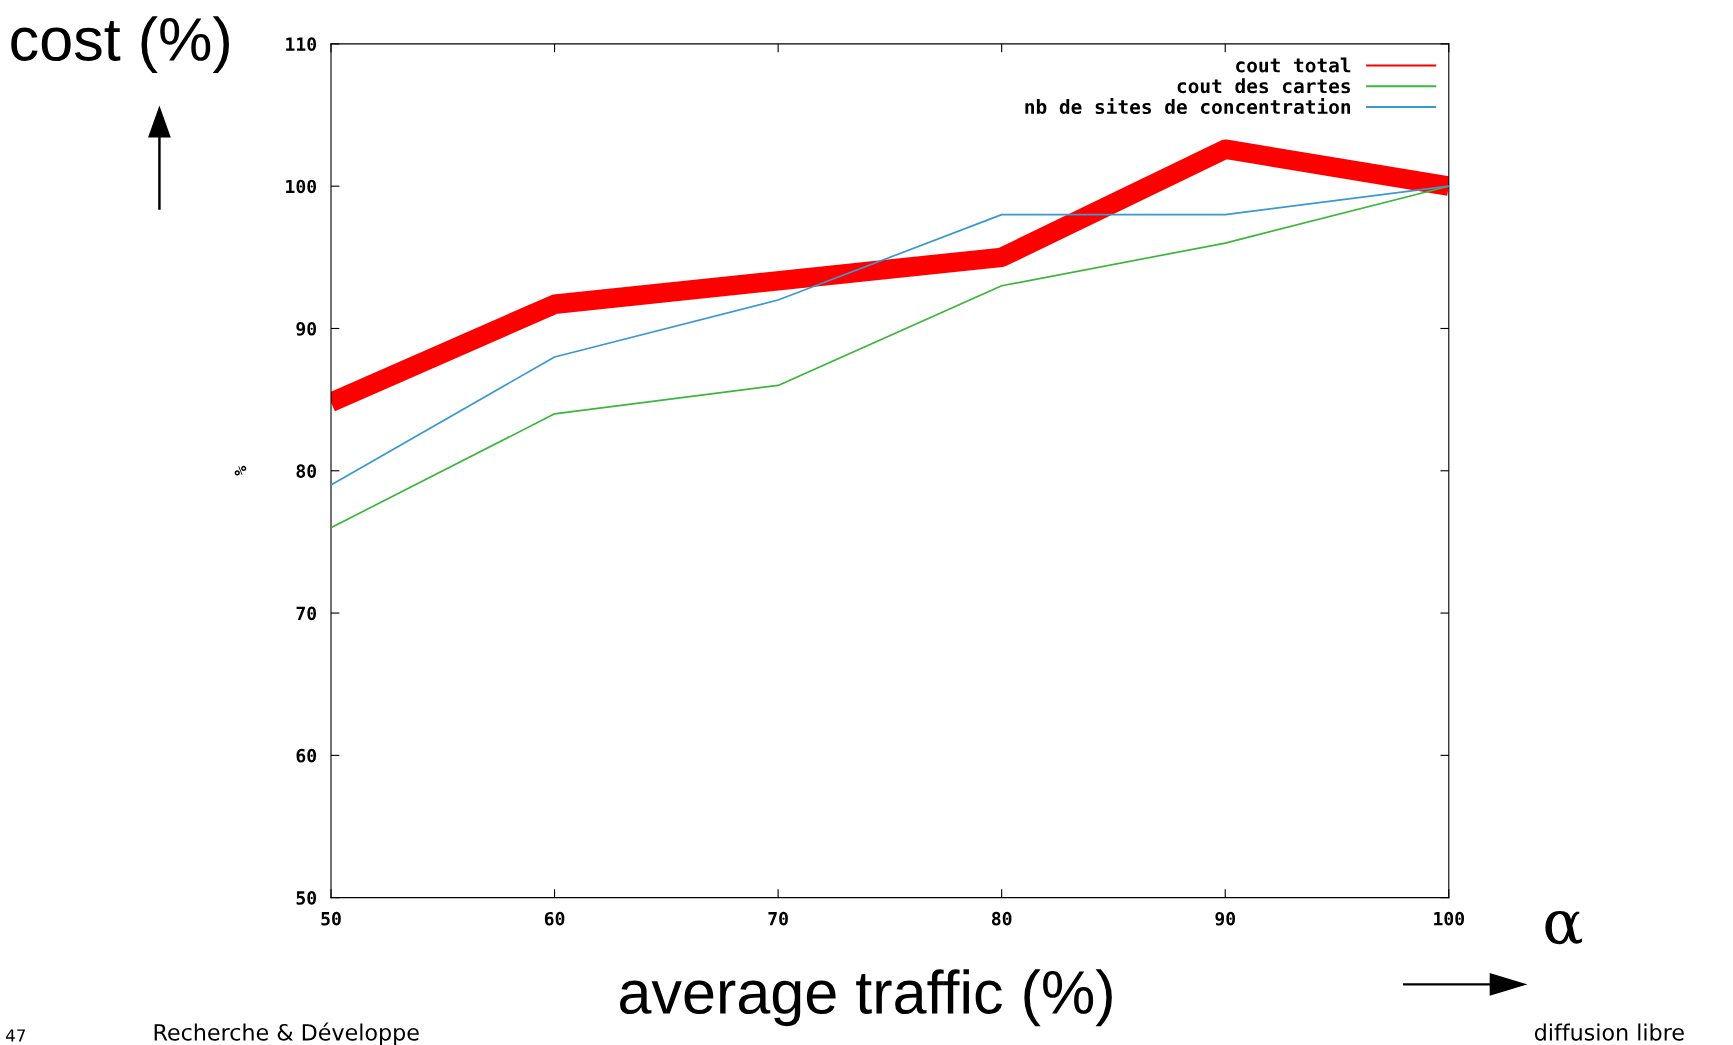 This screenshot has height=1045, width=1733. Describe the element at coordinates (306, 613) in the screenshot. I see `y-tick-label: 70` at that location.